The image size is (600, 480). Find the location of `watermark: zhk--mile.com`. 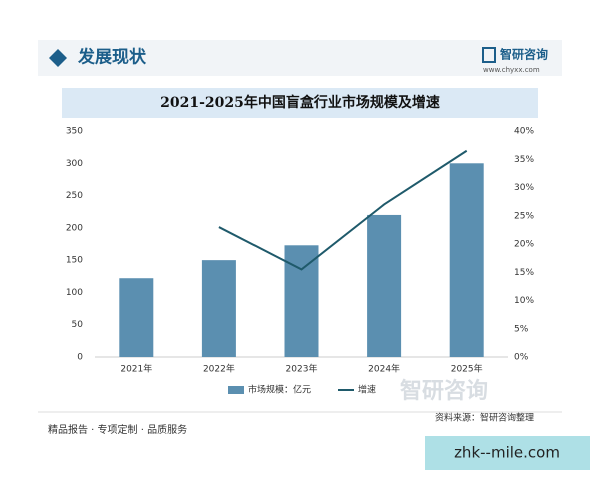

watermark: zhk--mile.com is located at coordinates (507, 453).